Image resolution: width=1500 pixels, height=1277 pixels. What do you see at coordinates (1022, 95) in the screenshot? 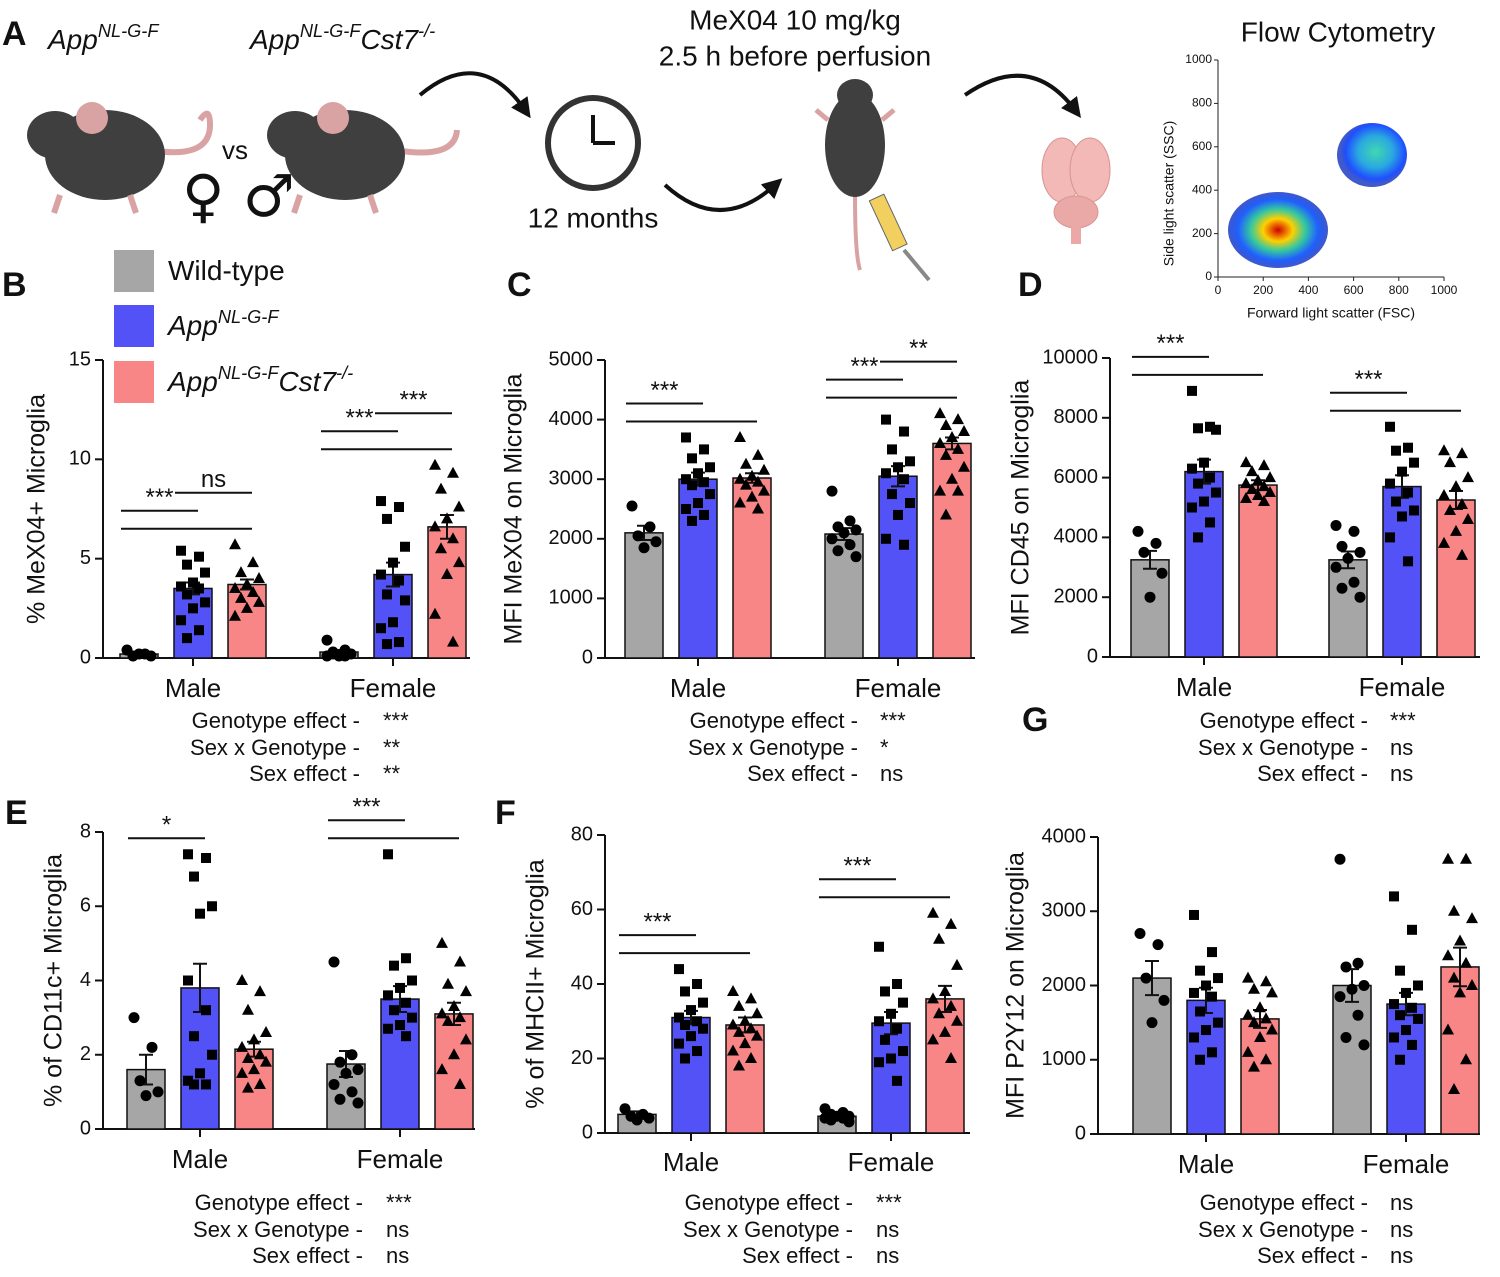
I see `arrow` at bounding box center [1022, 95].